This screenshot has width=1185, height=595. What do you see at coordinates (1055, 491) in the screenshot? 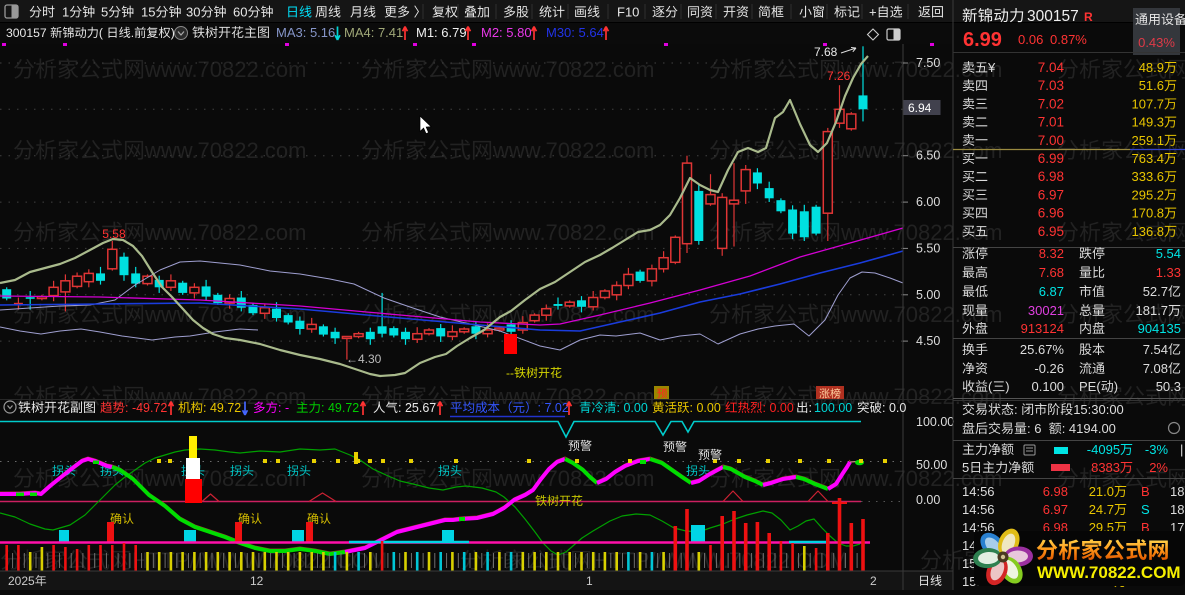
I see `svg-text: 6.98` at bounding box center [1055, 491].